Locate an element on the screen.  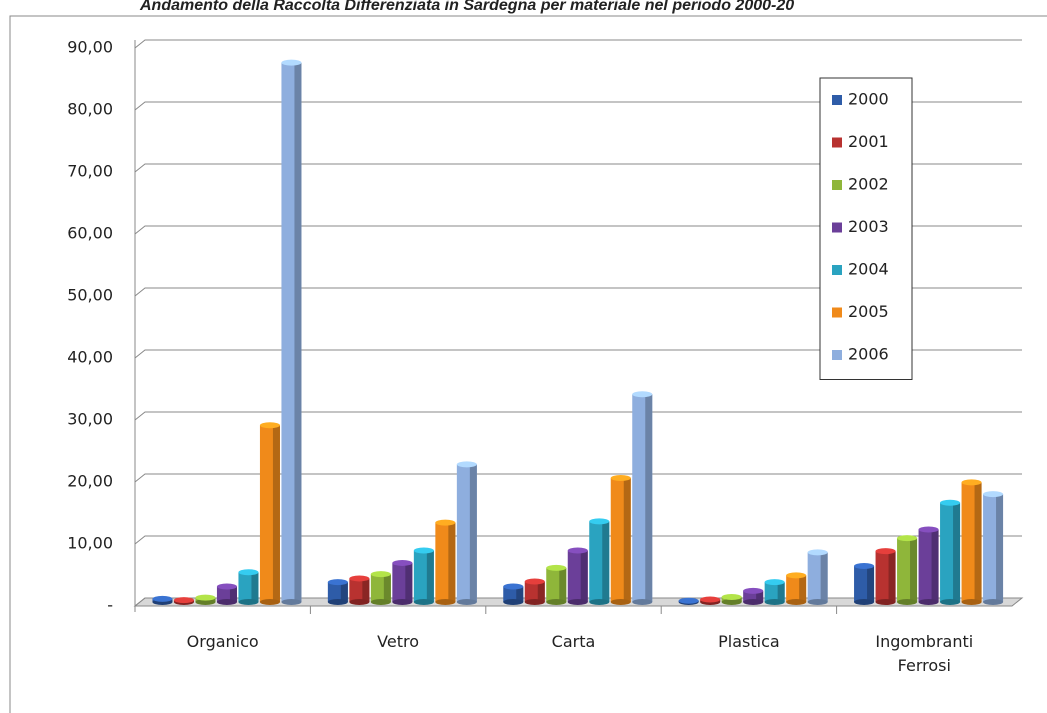
legend-label: 2003 is located at coordinates (868, 226).